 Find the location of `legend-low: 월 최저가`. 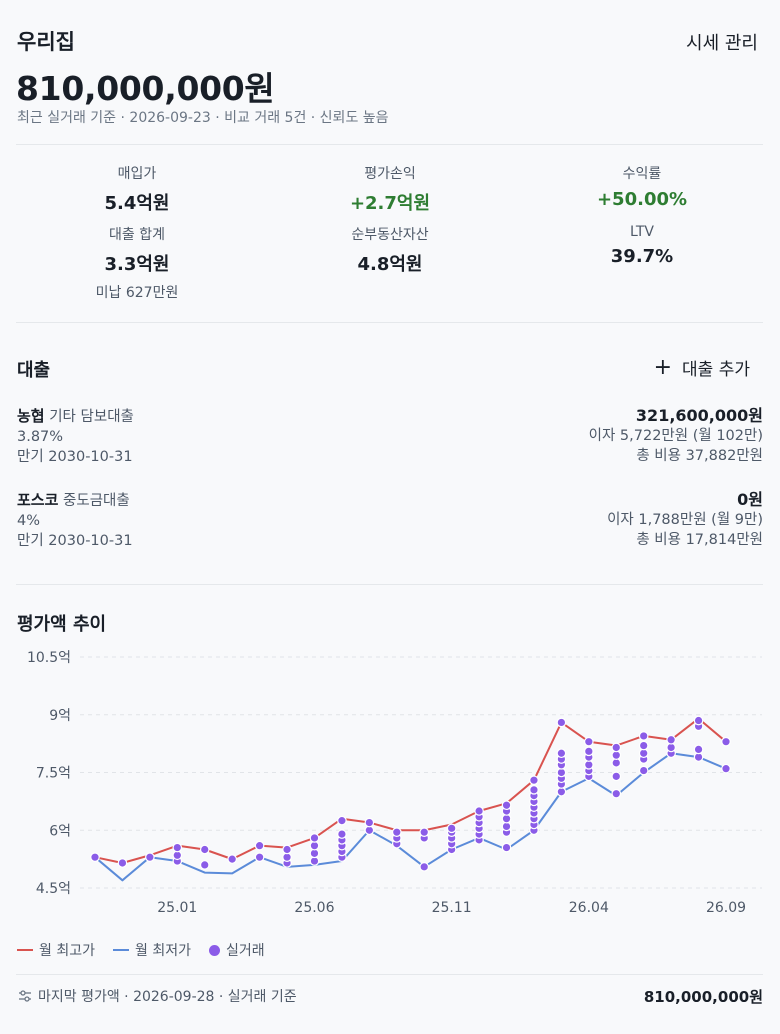

legend-low: 월 최저가 is located at coordinates (151, 950).